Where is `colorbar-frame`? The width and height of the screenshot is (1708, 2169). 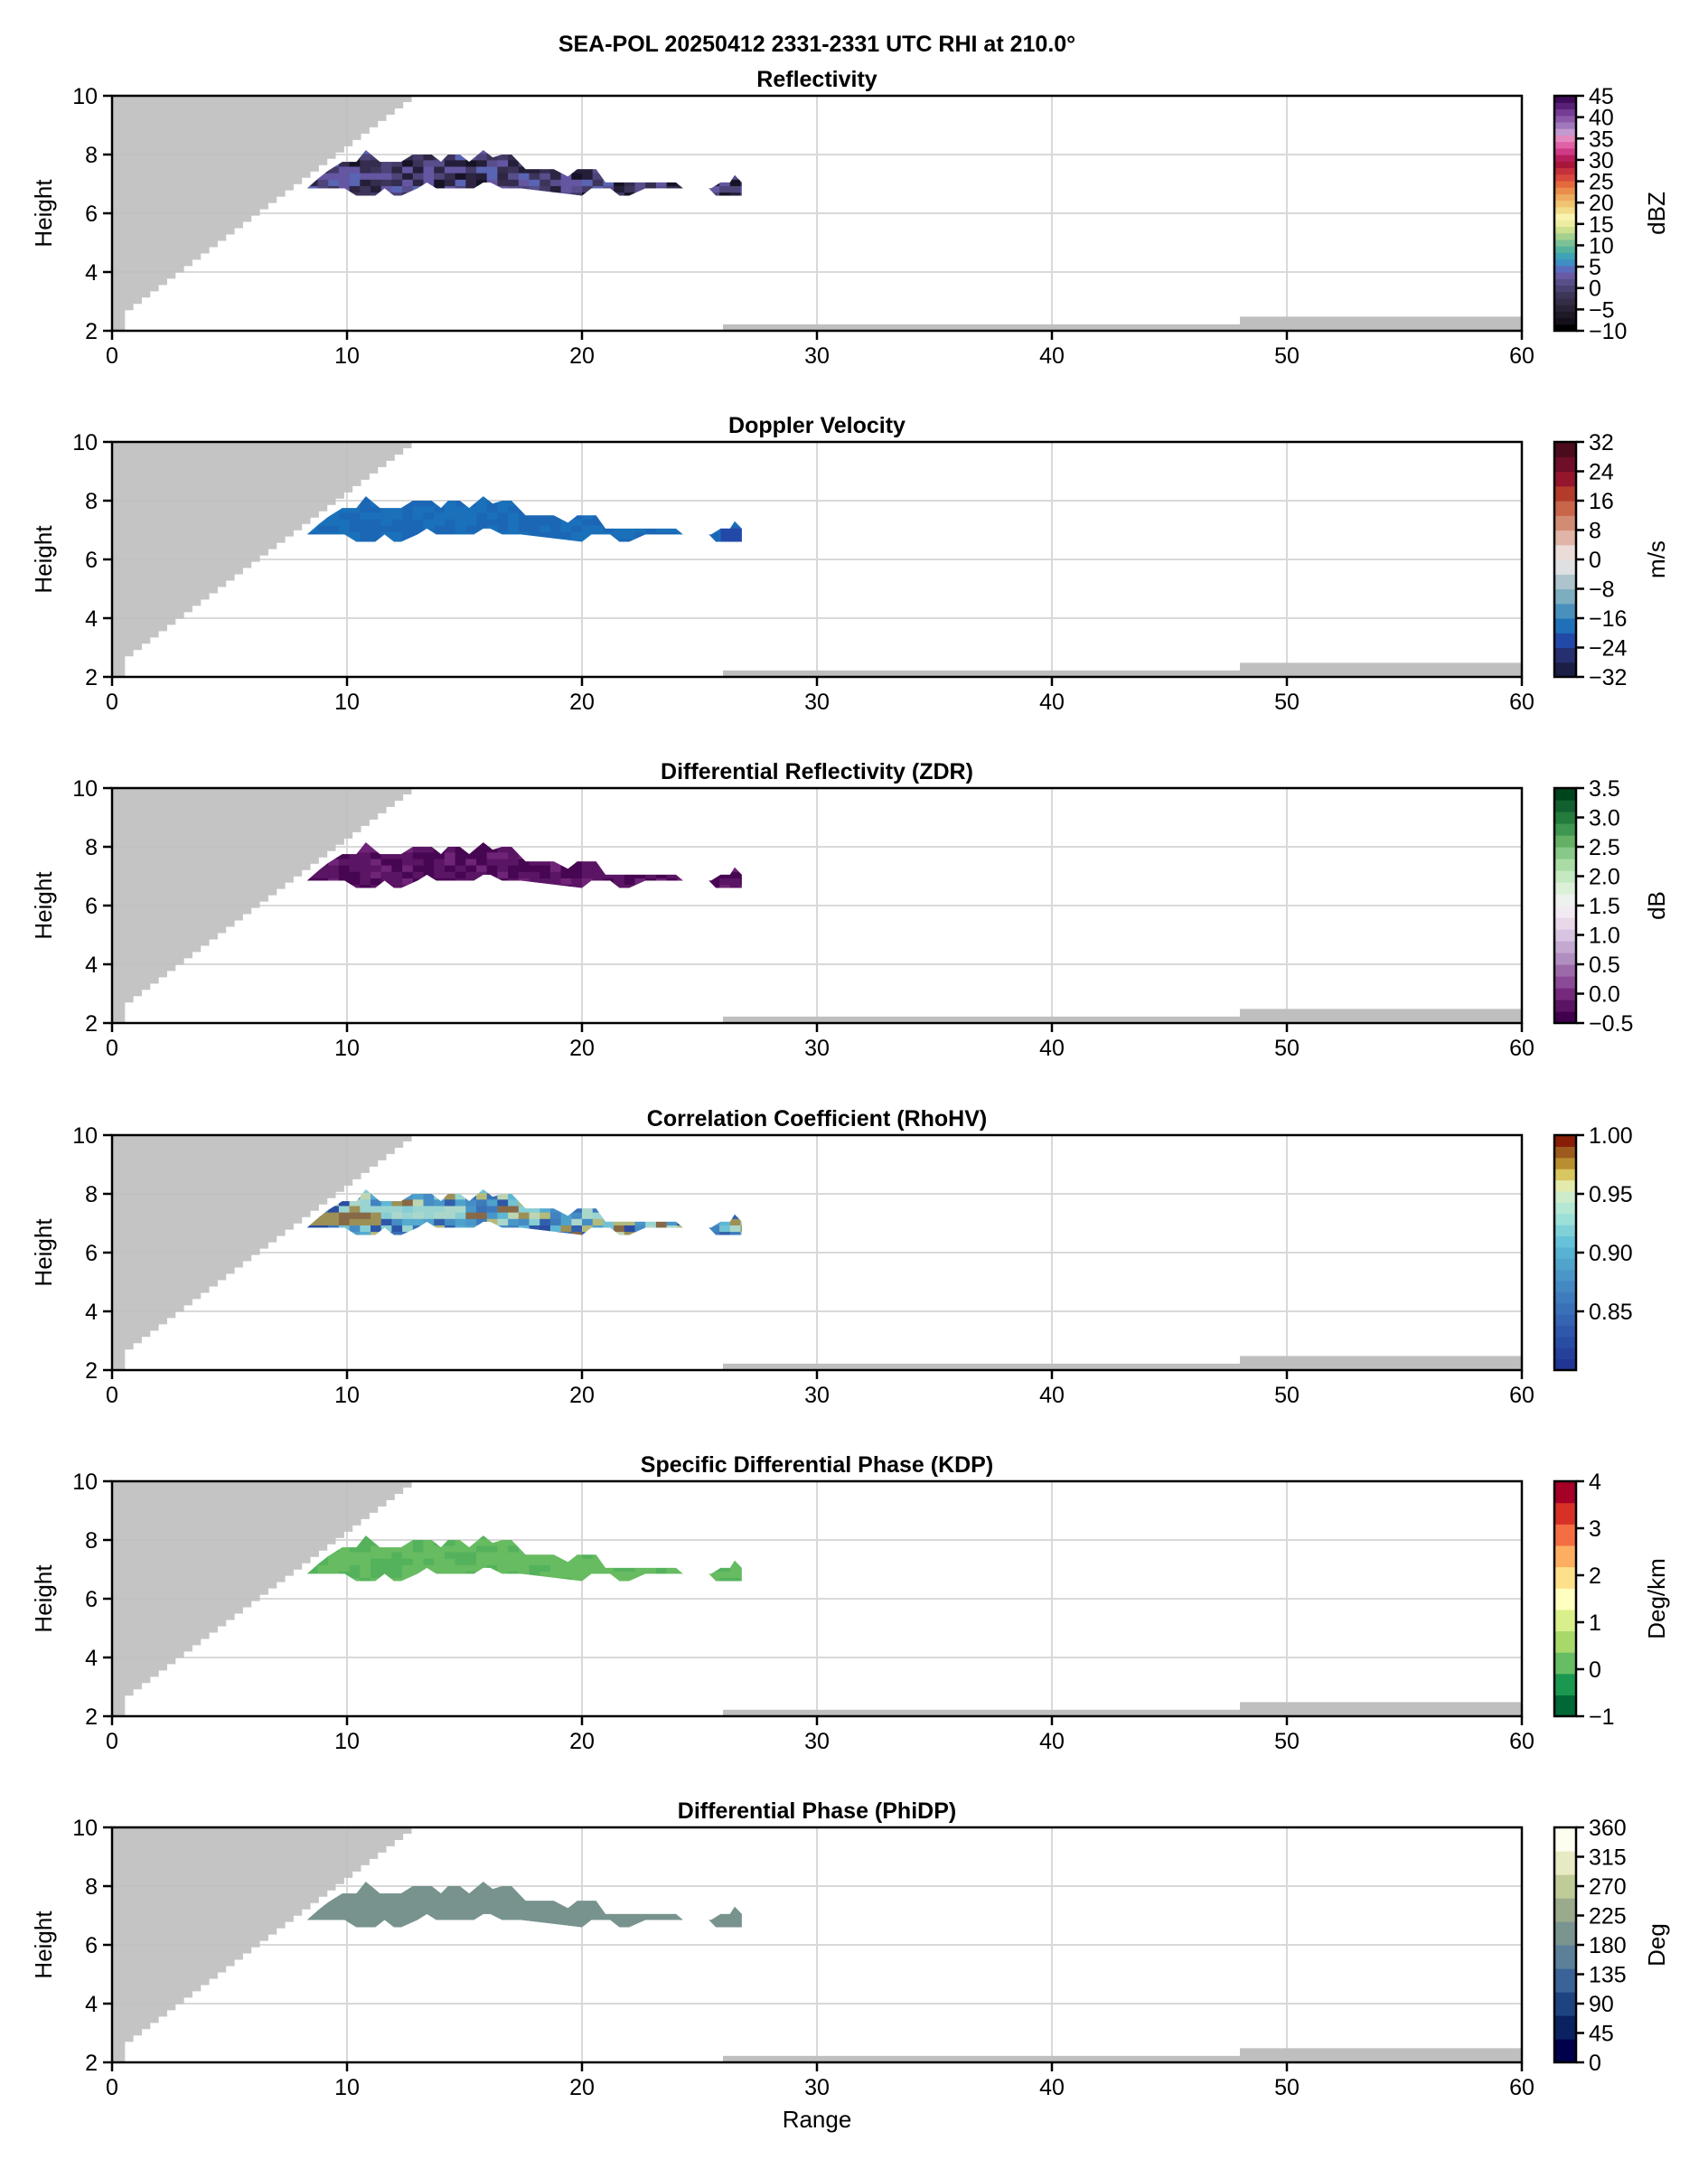
colorbar-frame is located at coordinates (1565, 1599).